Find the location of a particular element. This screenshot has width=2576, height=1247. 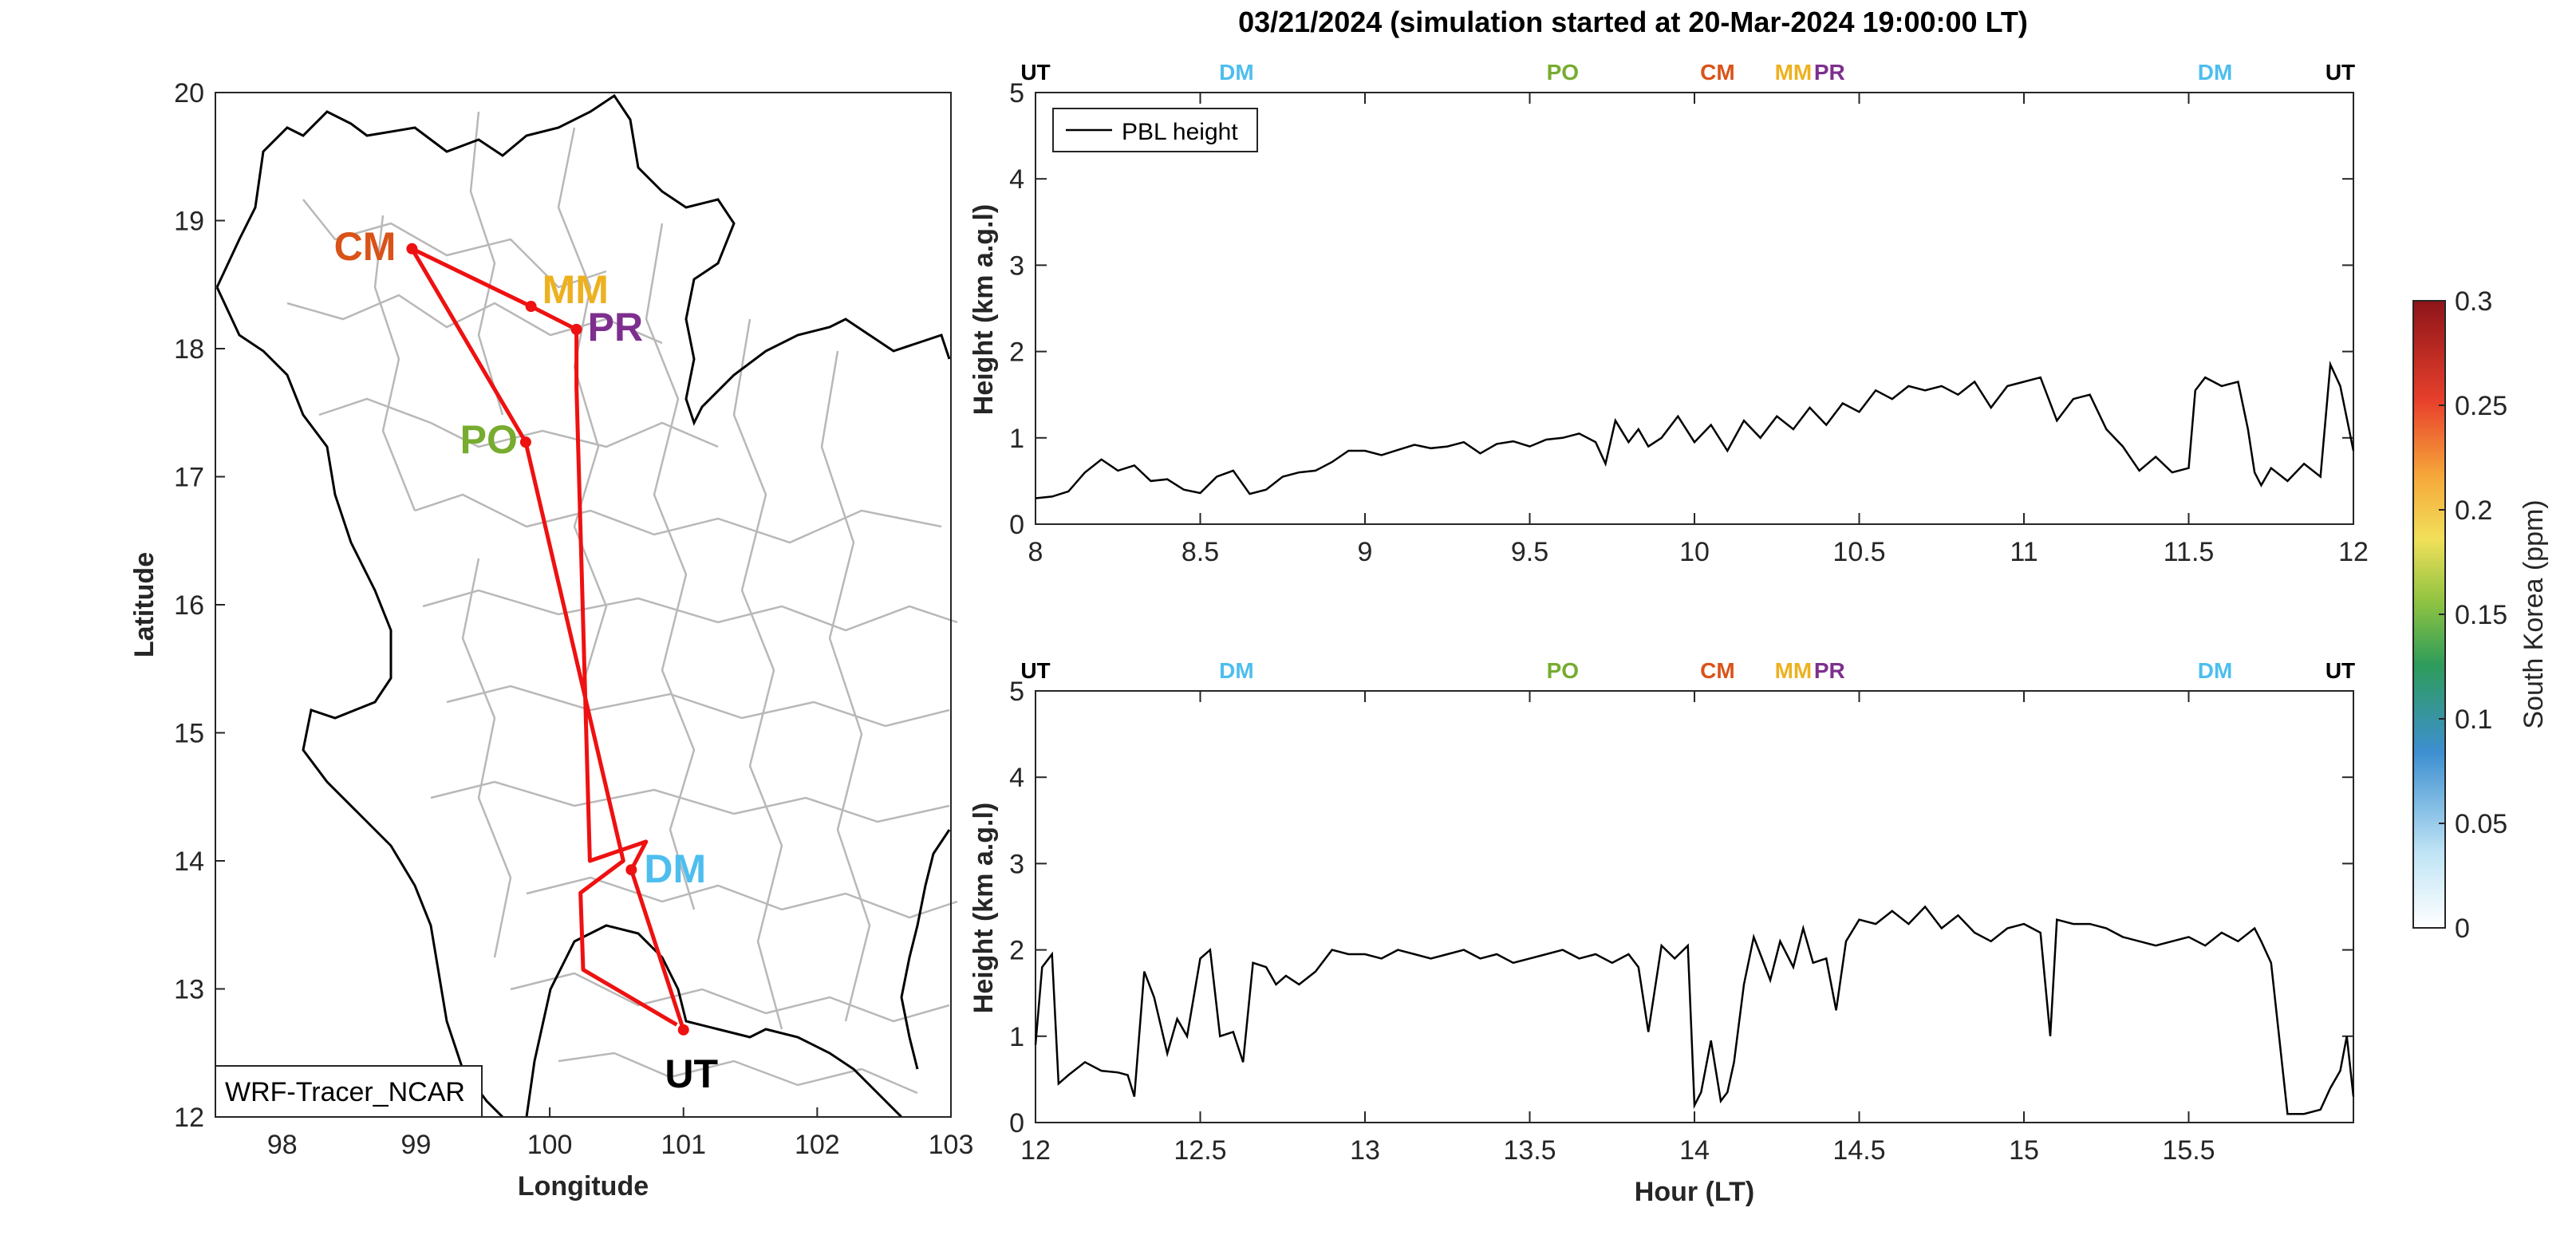

source-box: WRF-Tracer_NCAR is located at coordinates (349, 1091).